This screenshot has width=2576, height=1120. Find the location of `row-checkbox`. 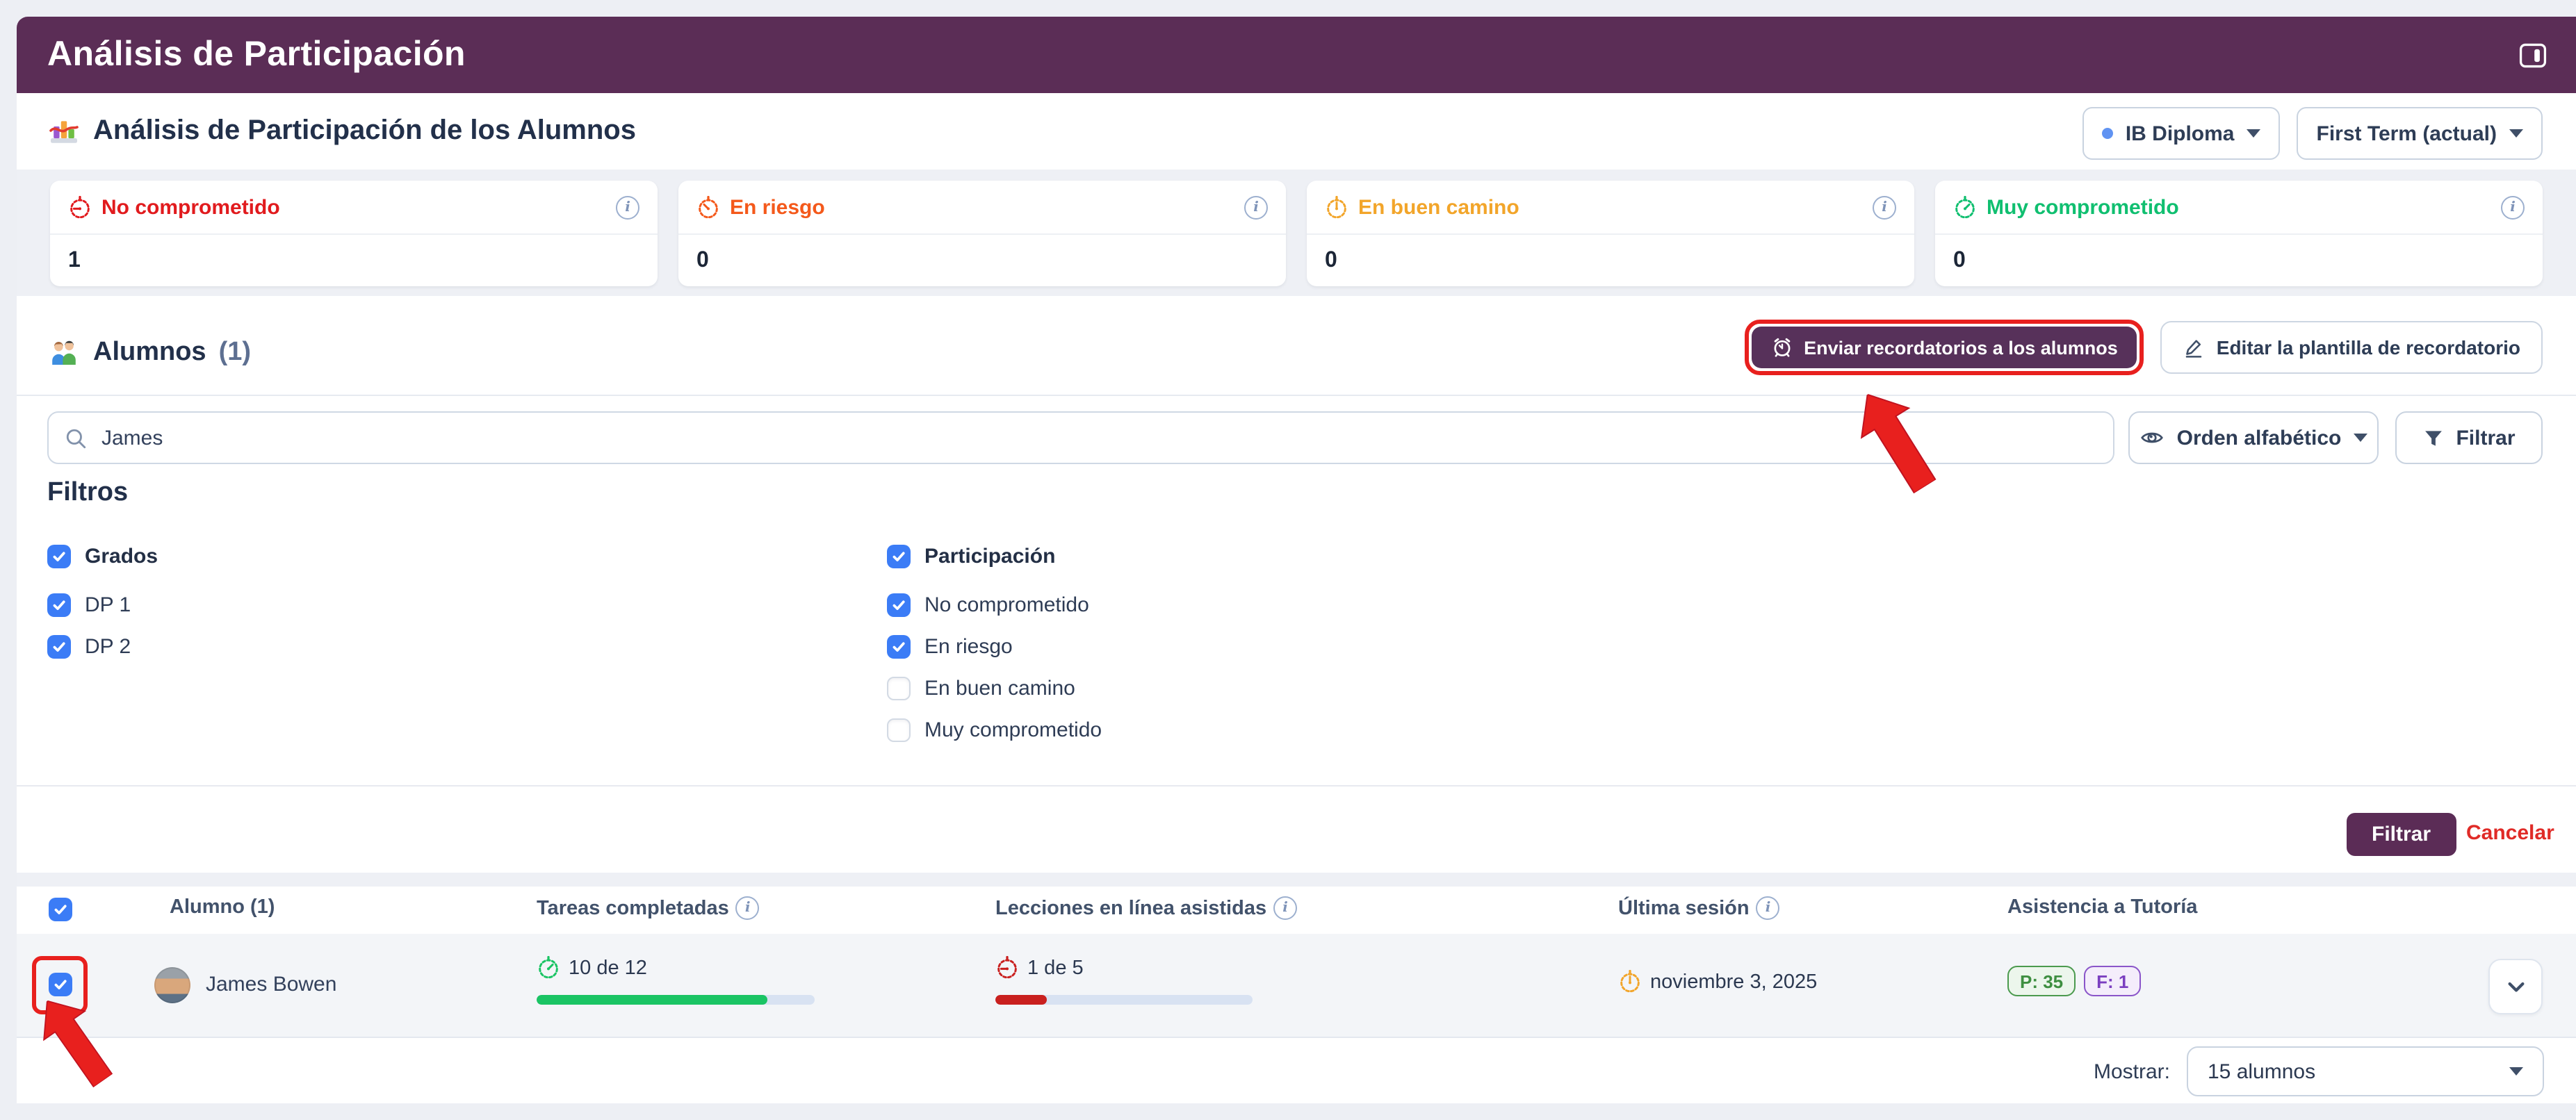

row-checkbox is located at coordinates (61, 984).